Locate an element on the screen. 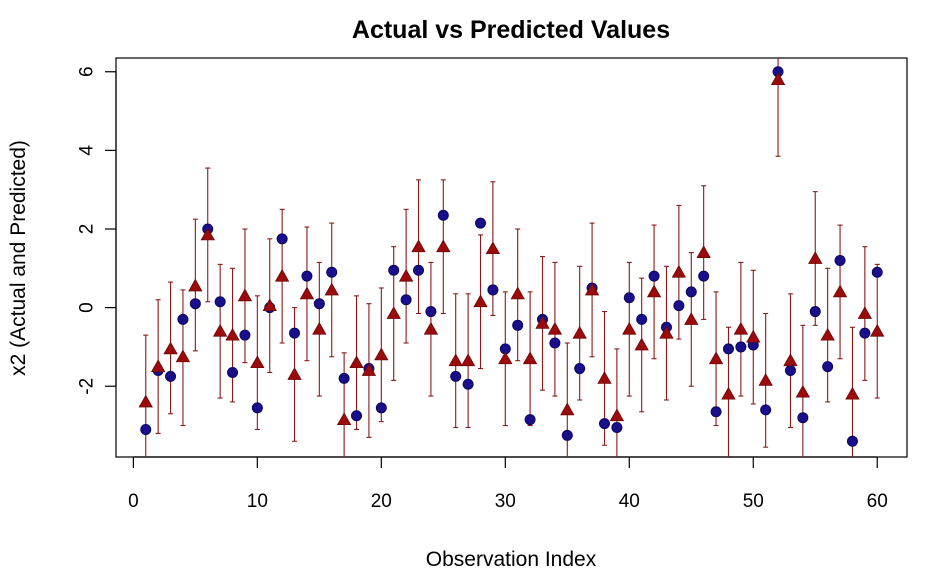  y-tick-label: 6 is located at coordinates (87, 71).